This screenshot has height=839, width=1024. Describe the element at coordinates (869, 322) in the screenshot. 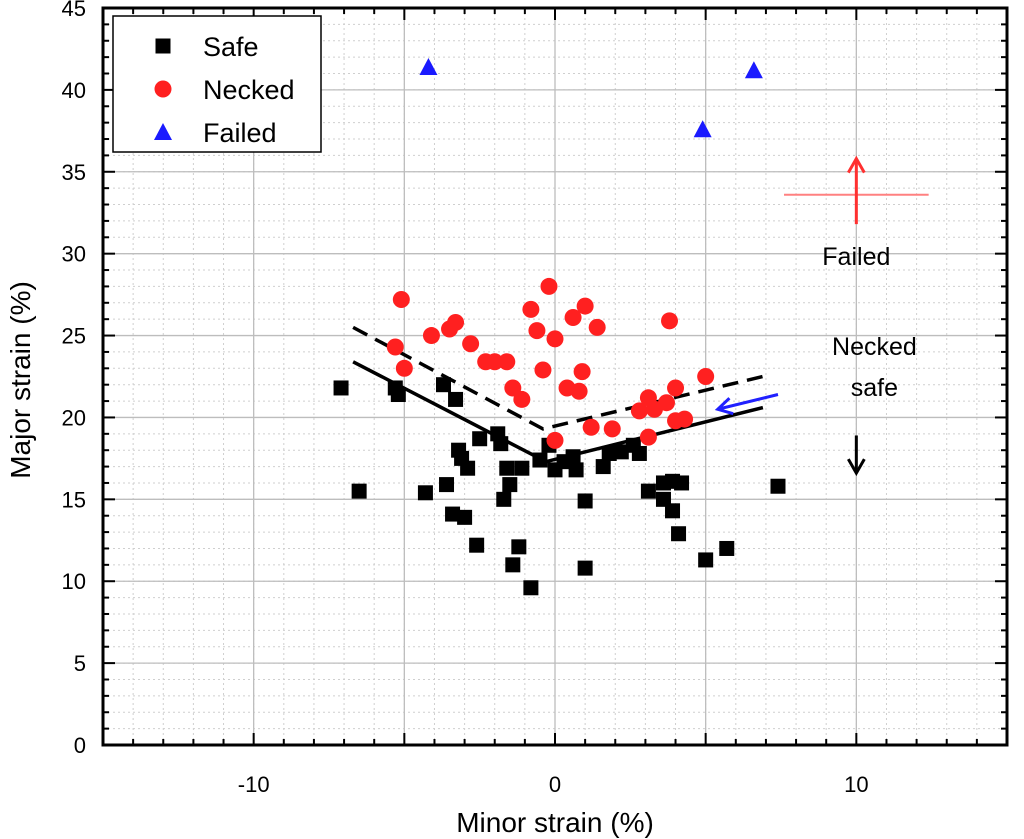

I see `annotations: Failed Necked safe` at that location.